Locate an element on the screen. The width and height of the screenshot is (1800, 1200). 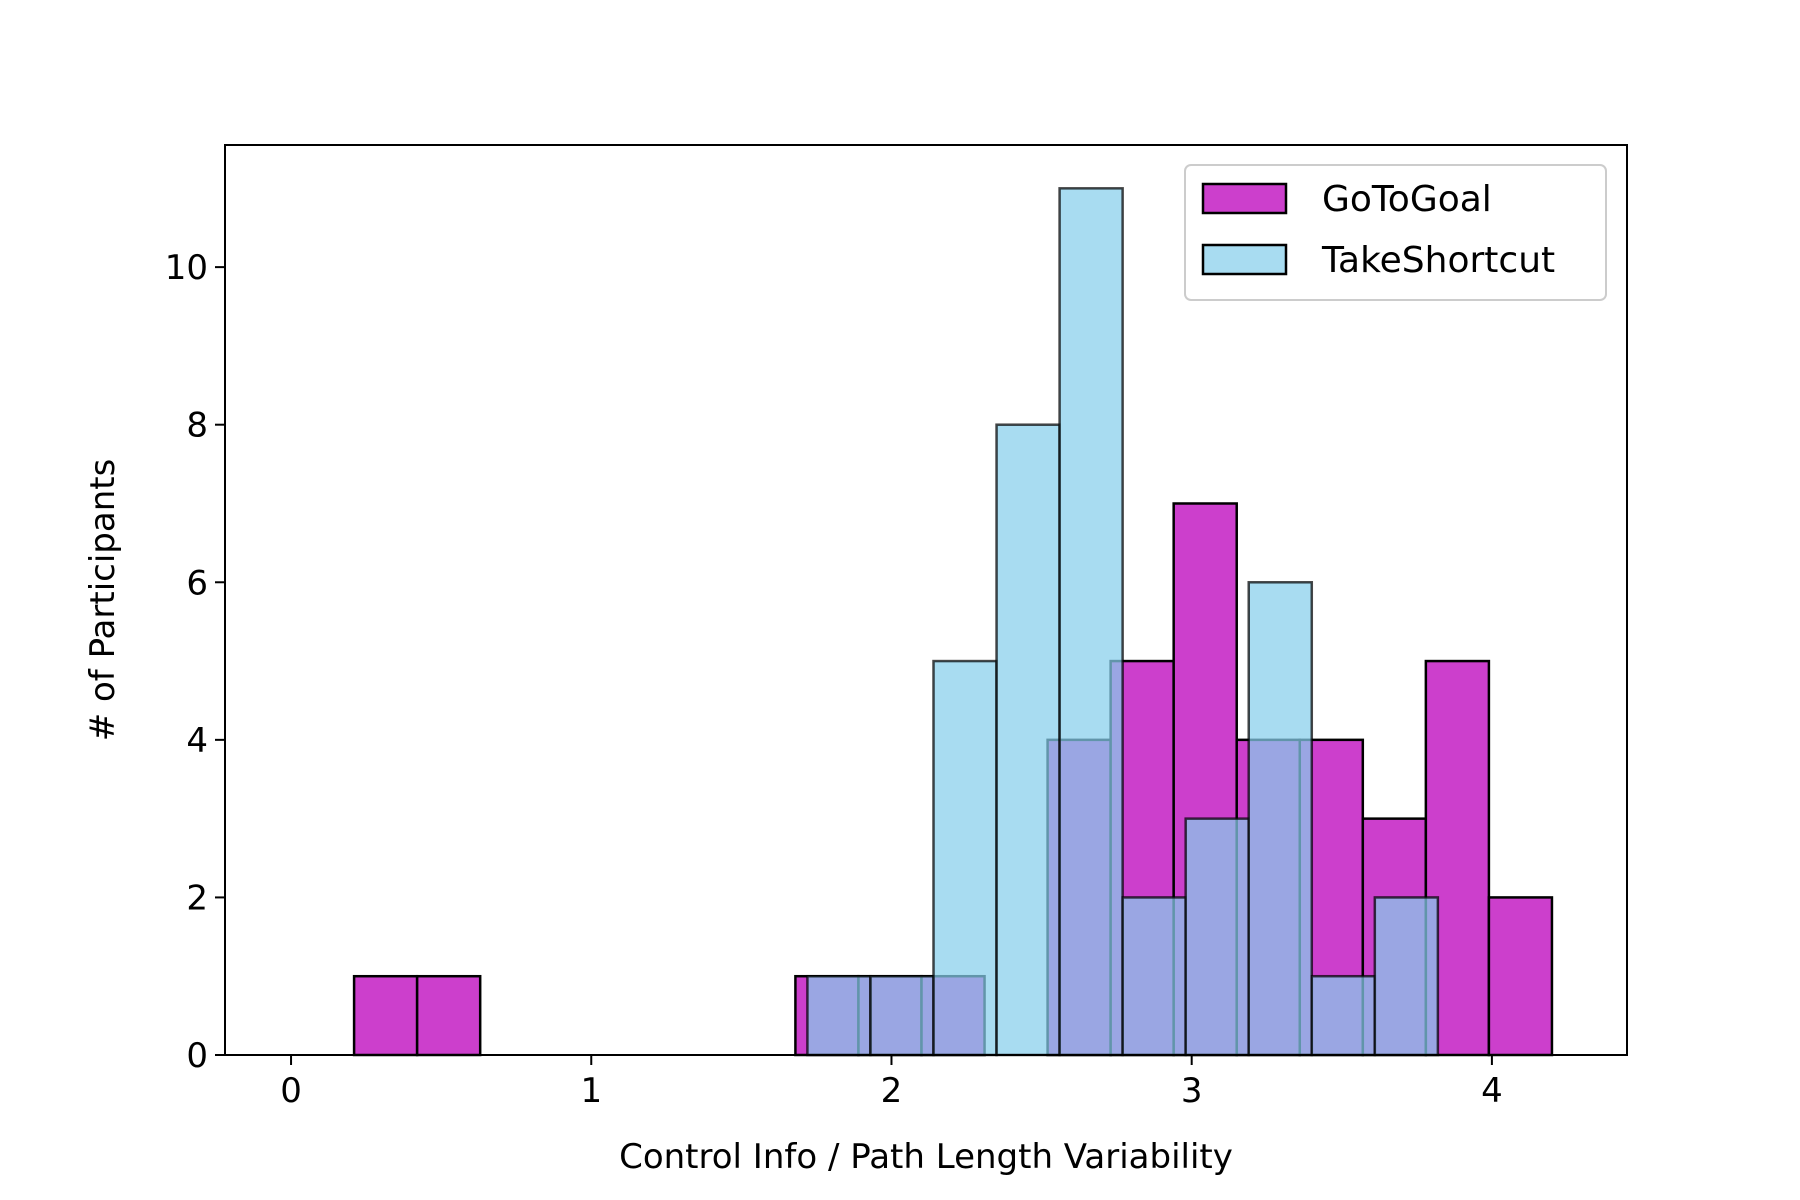
y-tick-label-1: 2 is located at coordinates (197, 898).